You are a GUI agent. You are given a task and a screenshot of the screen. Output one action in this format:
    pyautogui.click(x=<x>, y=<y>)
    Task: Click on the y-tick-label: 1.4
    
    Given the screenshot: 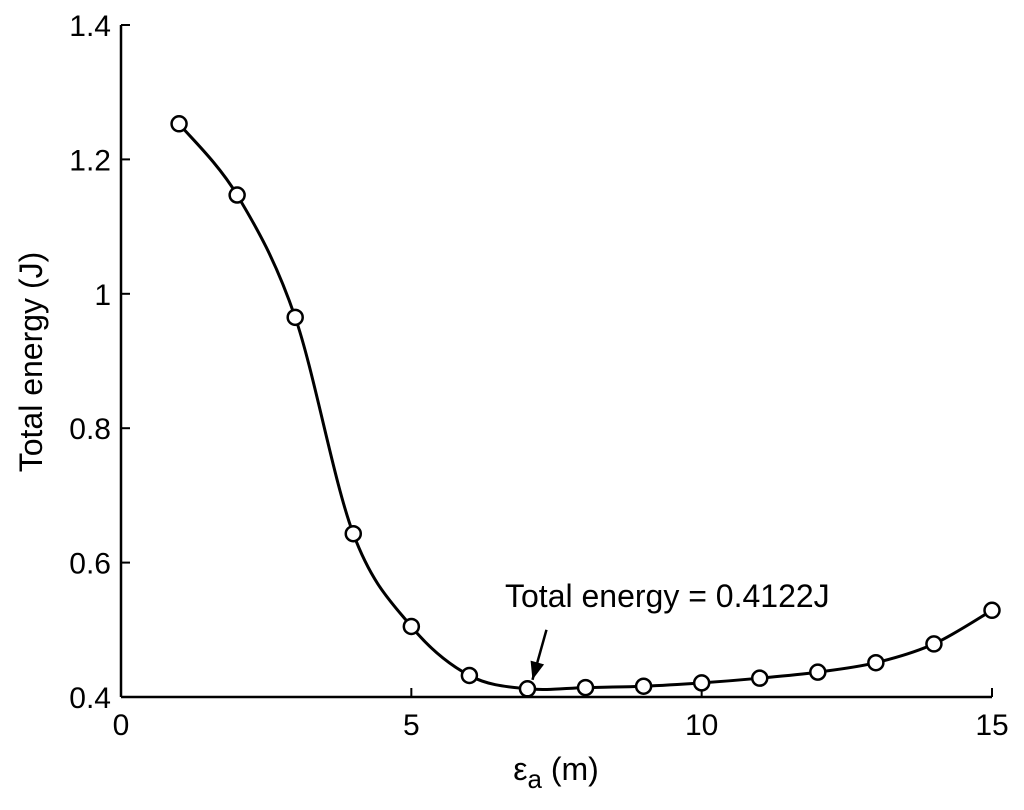 What is the action you would take?
    pyautogui.click(x=90, y=26)
    